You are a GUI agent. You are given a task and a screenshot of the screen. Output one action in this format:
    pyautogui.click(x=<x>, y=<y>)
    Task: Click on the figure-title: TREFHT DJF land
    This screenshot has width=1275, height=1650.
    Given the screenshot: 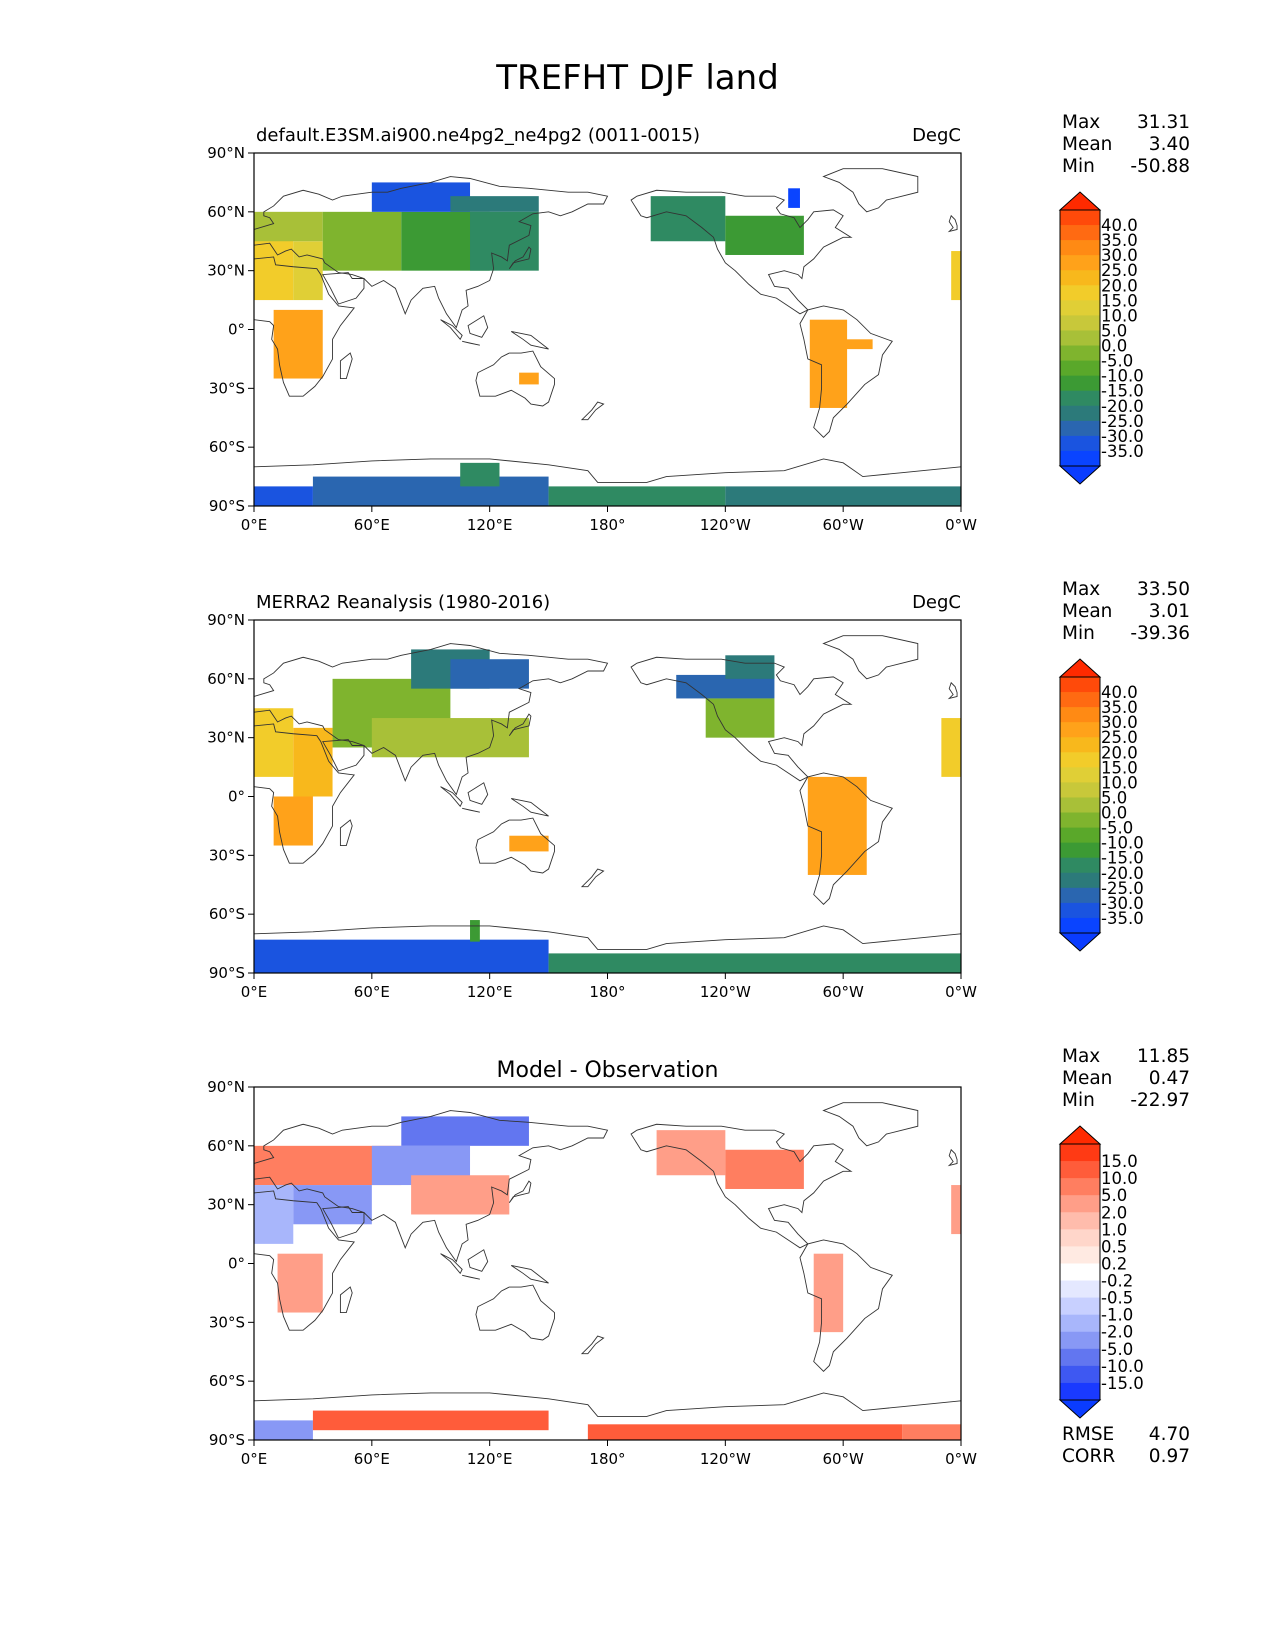 What is the action you would take?
    pyautogui.click(x=637, y=78)
    